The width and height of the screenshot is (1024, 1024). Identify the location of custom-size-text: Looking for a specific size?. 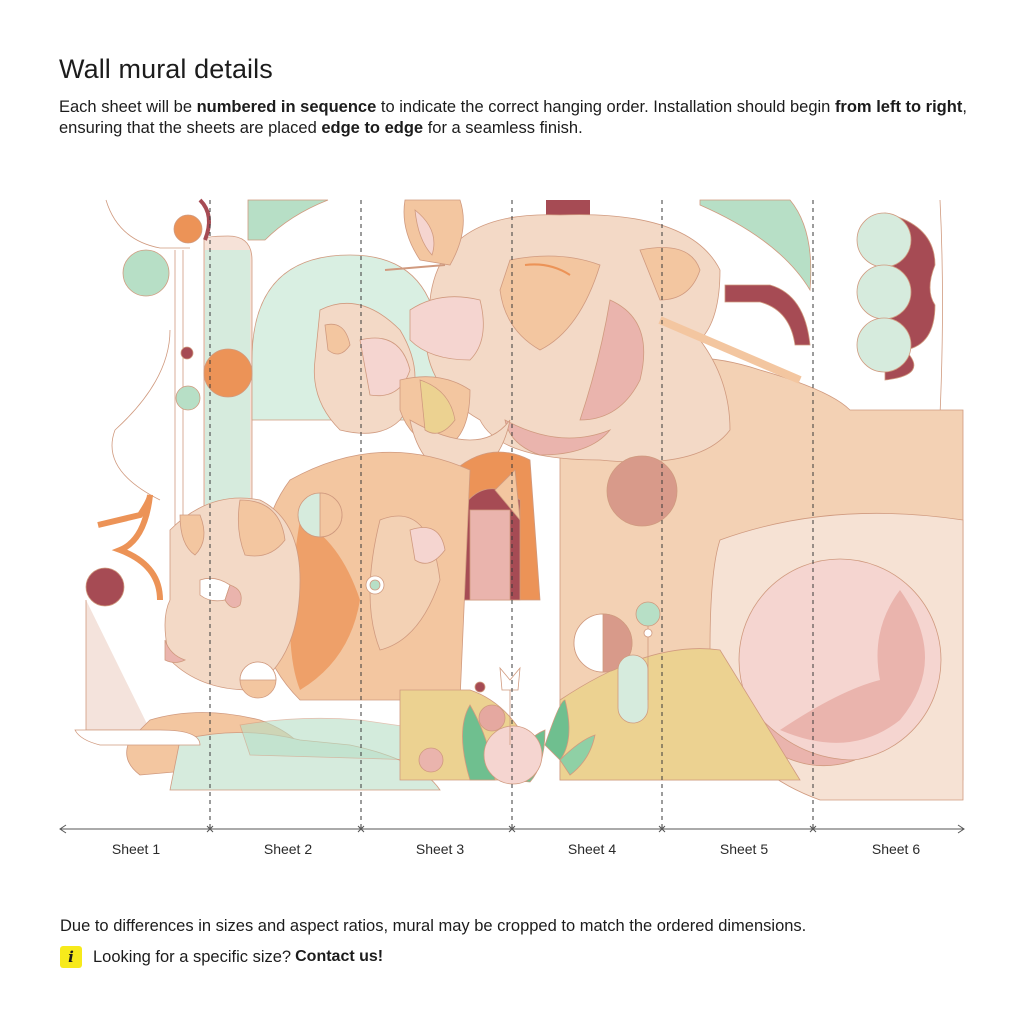
(192, 956).